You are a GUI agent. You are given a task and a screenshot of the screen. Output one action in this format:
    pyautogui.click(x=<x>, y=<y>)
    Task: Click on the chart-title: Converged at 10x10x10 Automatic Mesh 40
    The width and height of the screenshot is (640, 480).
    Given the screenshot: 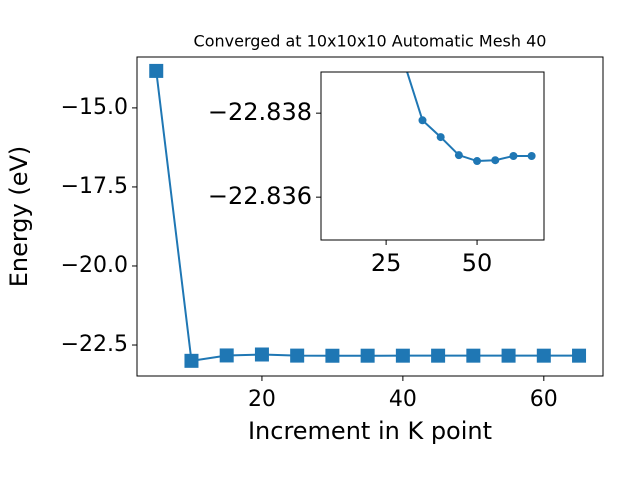 What is the action you would take?
    pyautogui.click(x=370, y=41)
    